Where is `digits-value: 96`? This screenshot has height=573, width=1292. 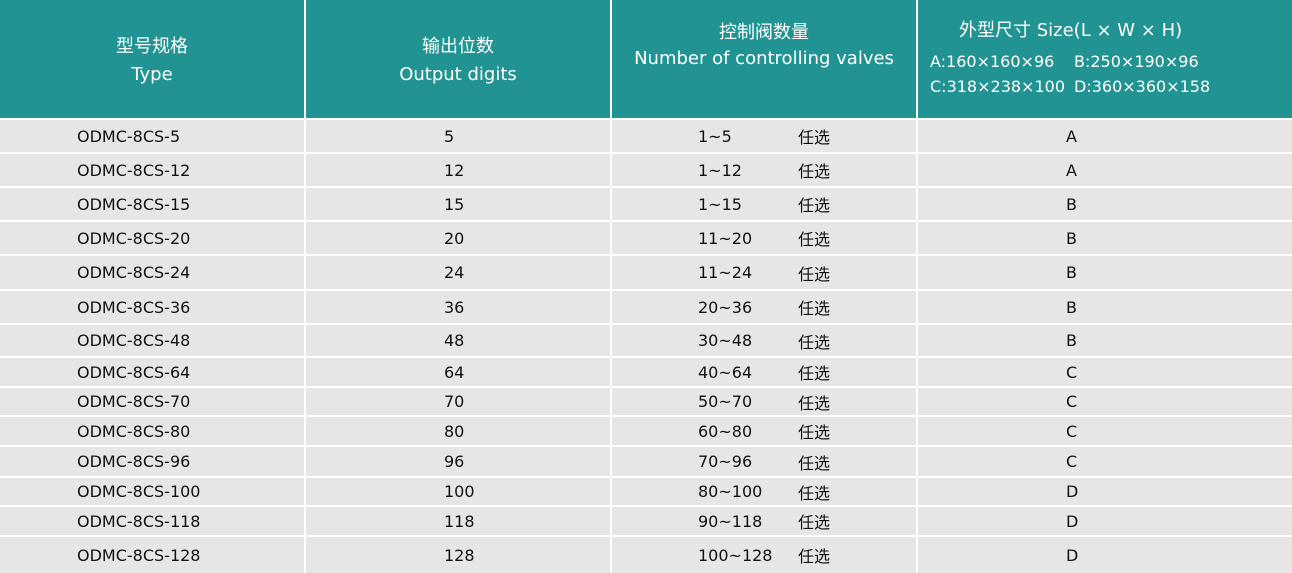 digits-value: 96 is located at coordinates (454, 461).